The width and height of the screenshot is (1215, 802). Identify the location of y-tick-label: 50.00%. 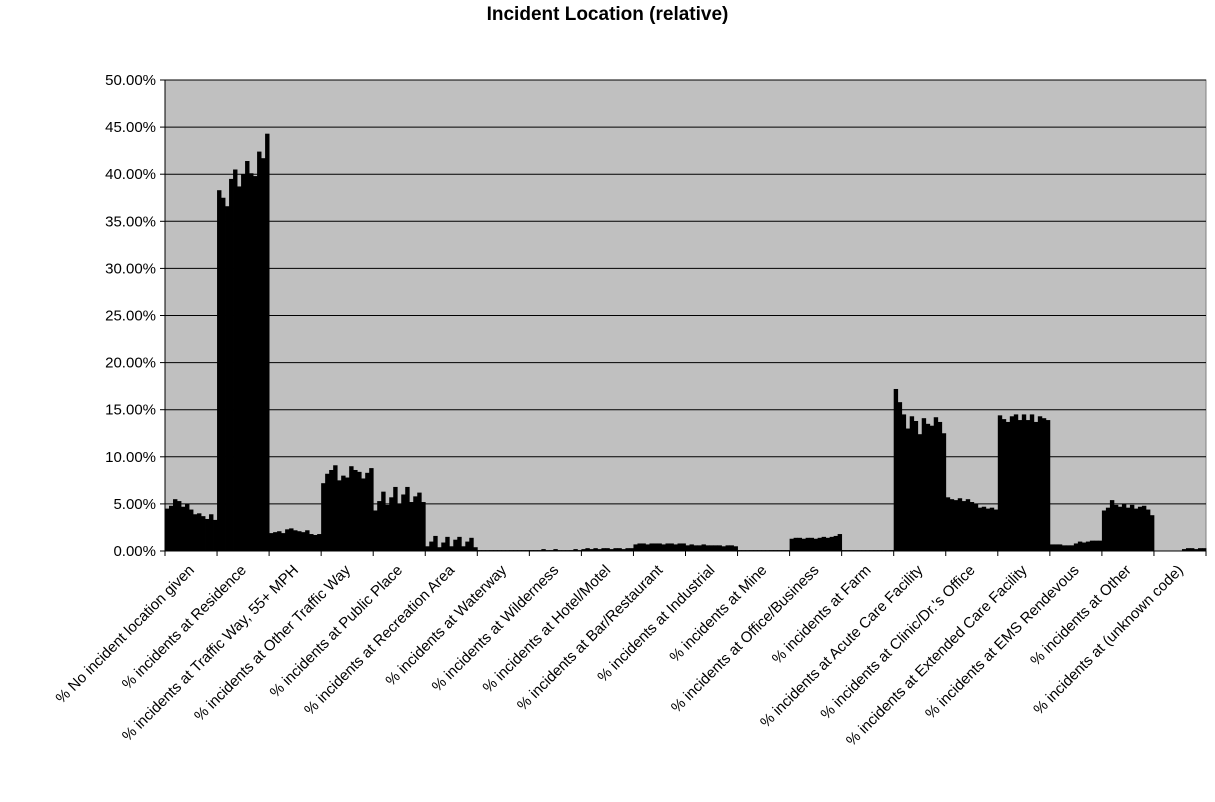
(130, 80).